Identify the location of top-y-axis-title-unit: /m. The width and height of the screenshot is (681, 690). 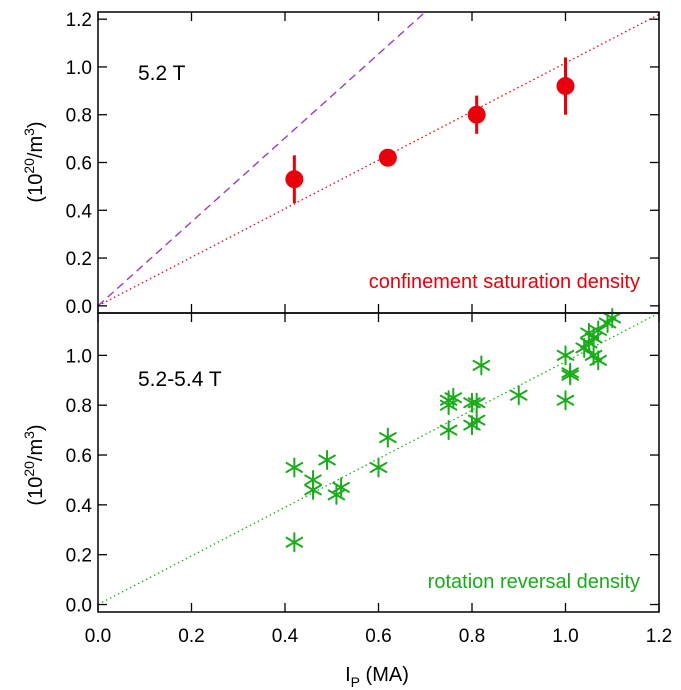
(36, 147).